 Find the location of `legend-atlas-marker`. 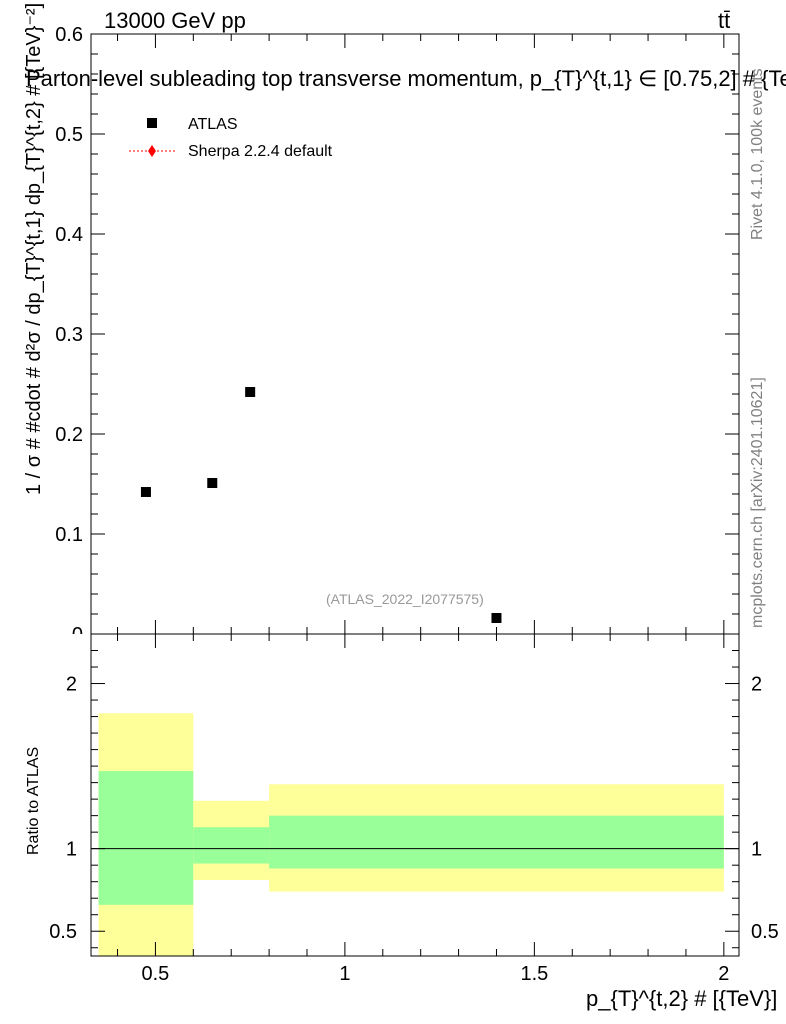

legend-atlas-marker is located at coordinates (152, 123).